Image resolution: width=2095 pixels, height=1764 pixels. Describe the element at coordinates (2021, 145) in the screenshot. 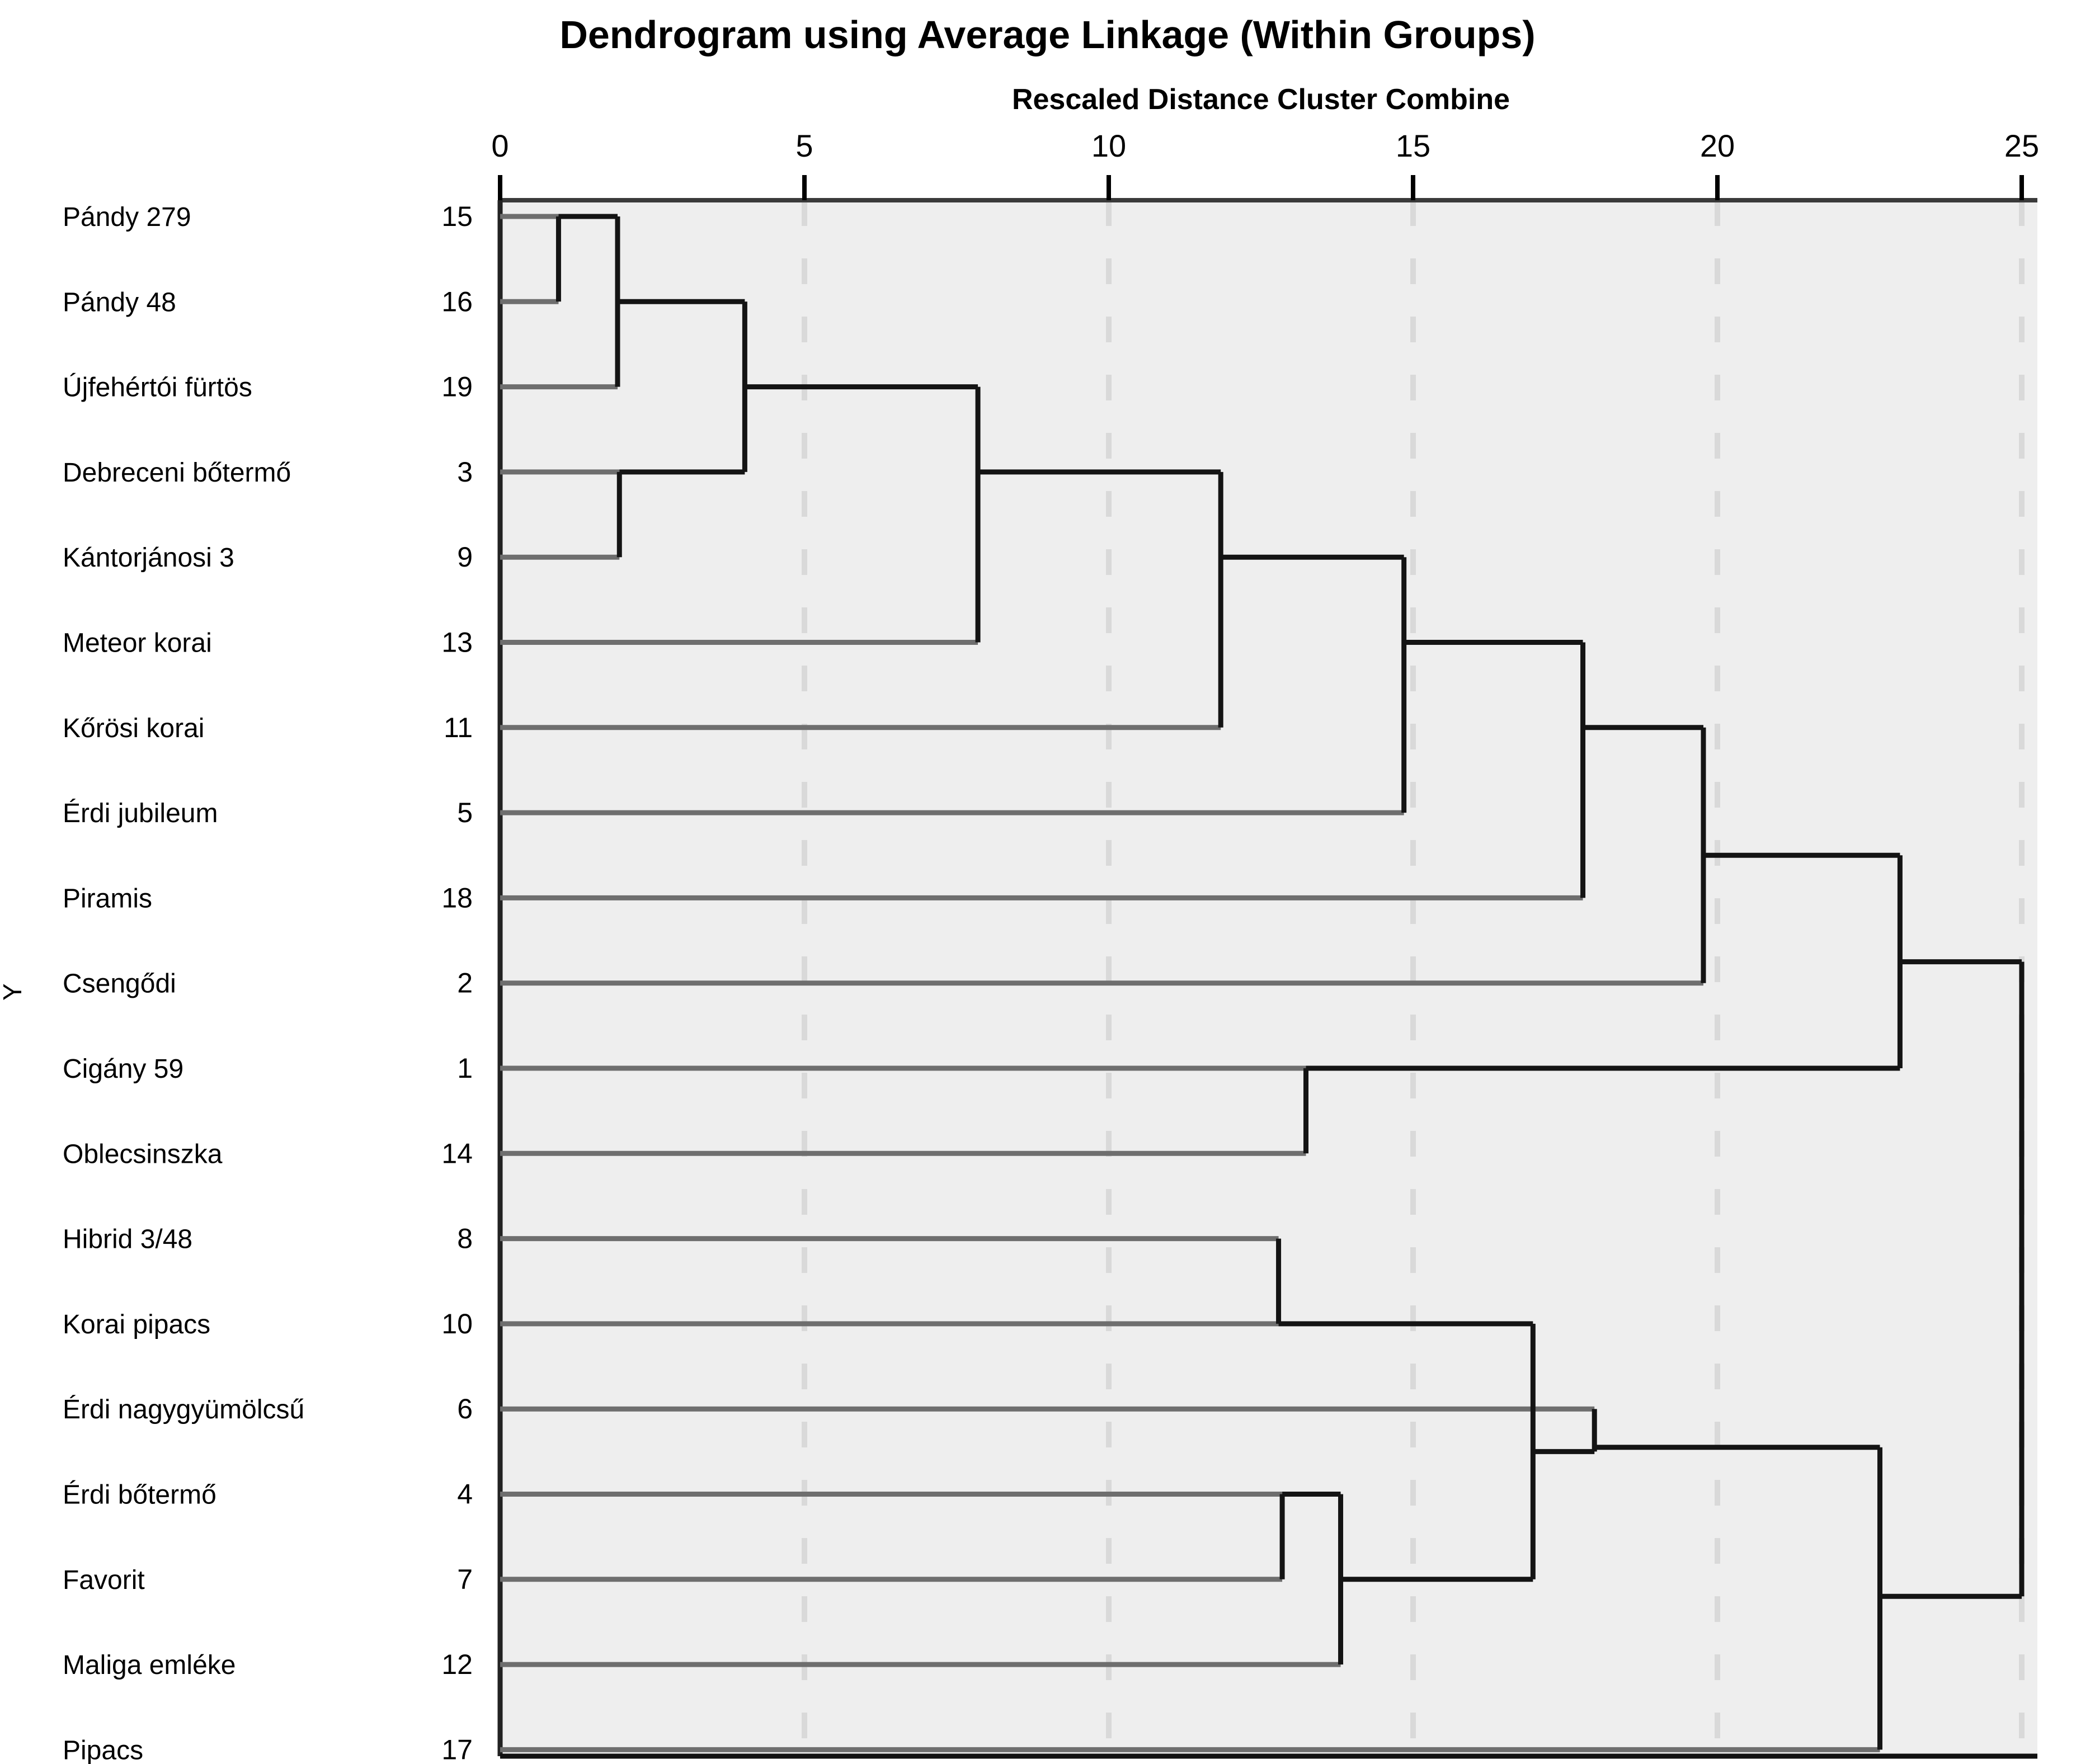

I see `axis-tick-label-25: 25` at that location.